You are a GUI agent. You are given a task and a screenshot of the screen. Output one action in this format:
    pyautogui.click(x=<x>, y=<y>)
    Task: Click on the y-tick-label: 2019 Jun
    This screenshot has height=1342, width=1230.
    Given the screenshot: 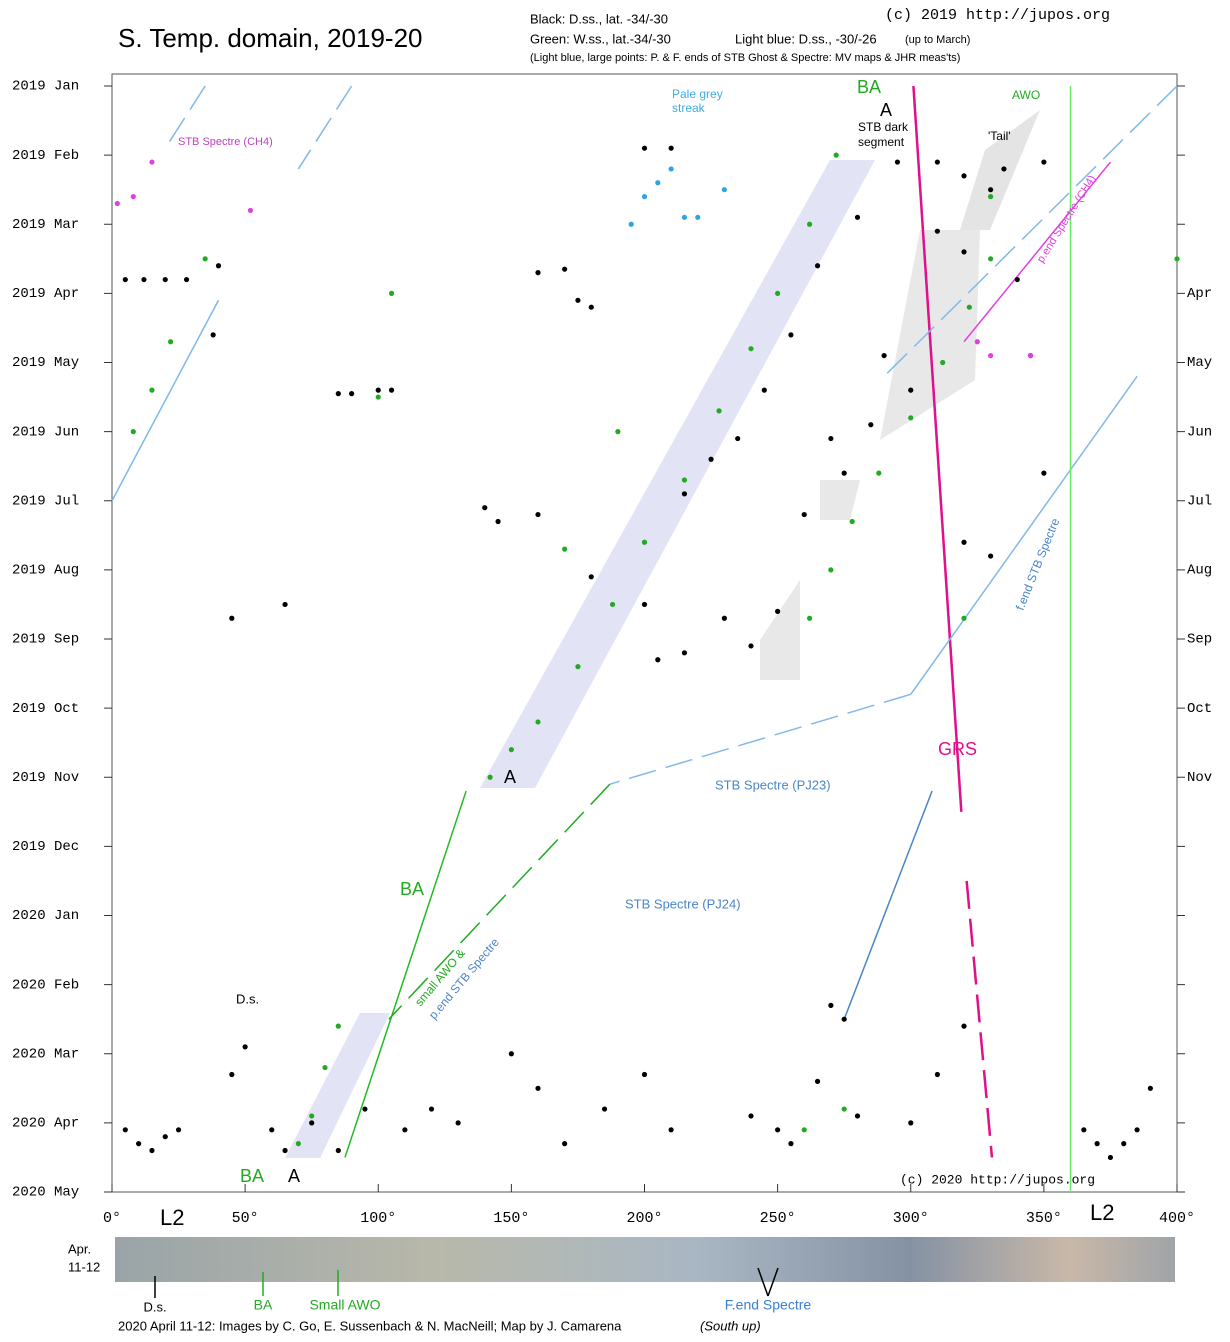 What is the action you would take?
    pyautogui.click(x=45, y=432)
    